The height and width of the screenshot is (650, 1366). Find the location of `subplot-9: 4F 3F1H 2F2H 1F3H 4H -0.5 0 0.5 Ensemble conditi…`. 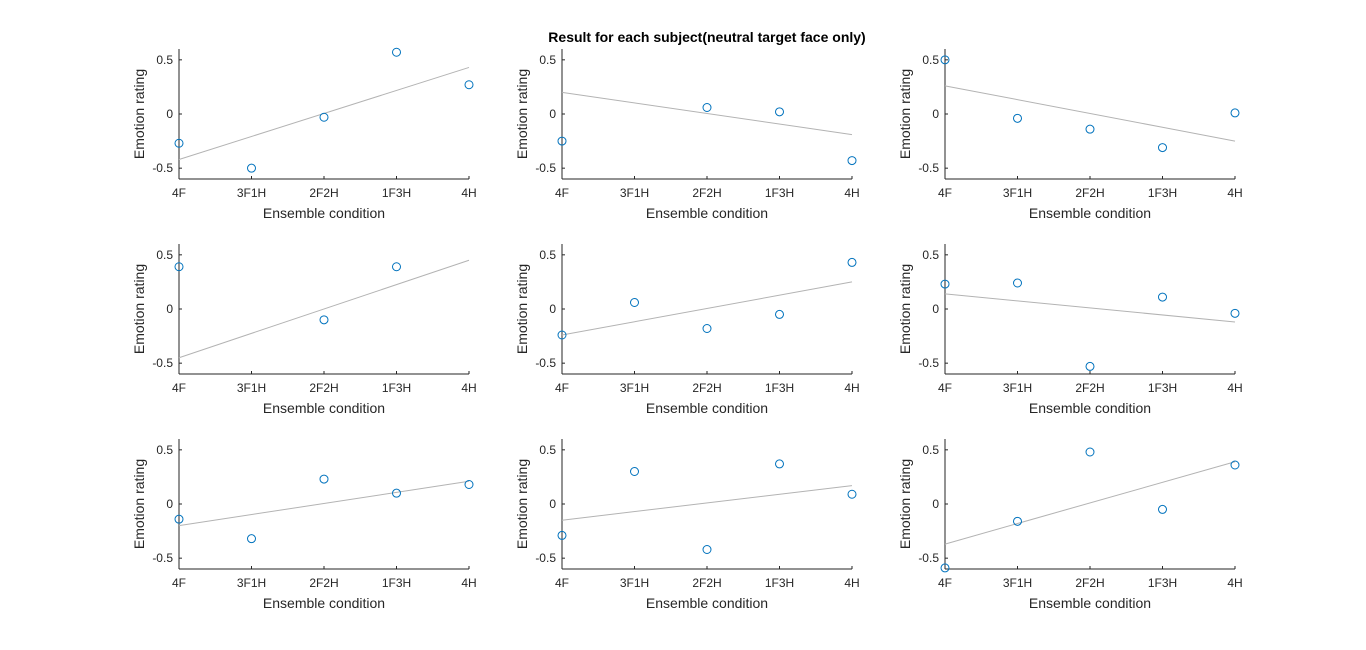

subplot-9: 4F 3F1H 2F2H 1F3H 4H -0.5 0 0.5 Ensemble conditi… is located at coordinates (1070, 525).